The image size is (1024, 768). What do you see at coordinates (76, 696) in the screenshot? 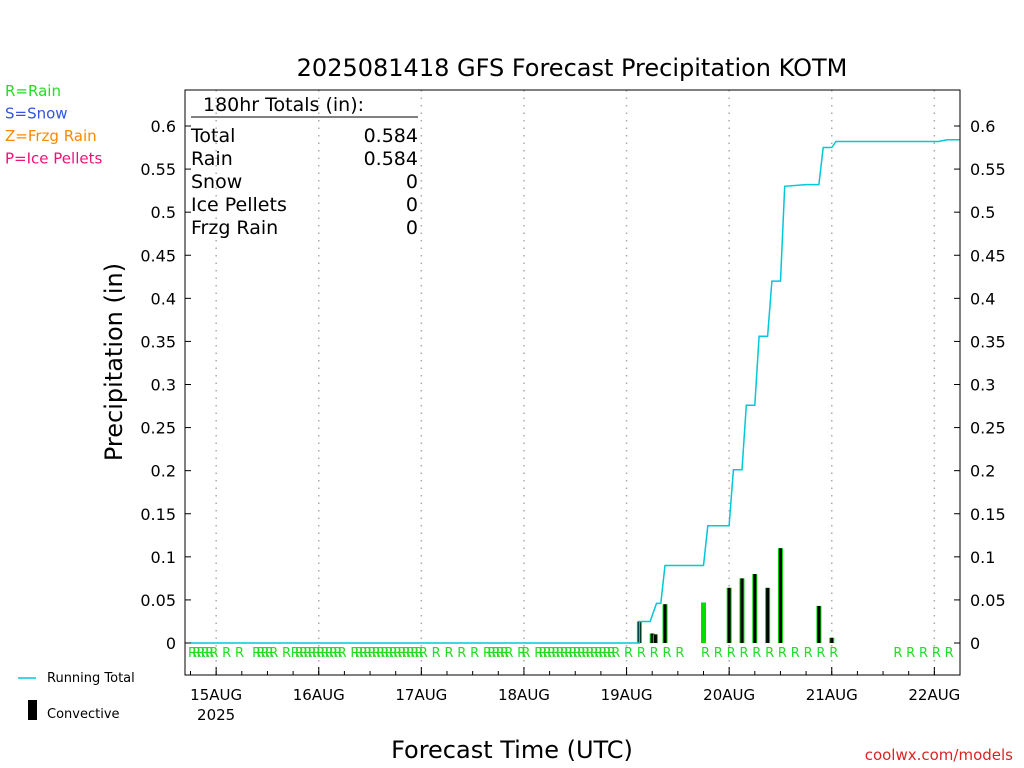
I see `series-legend: Running Total Convective` at bounding box center [76, 696].